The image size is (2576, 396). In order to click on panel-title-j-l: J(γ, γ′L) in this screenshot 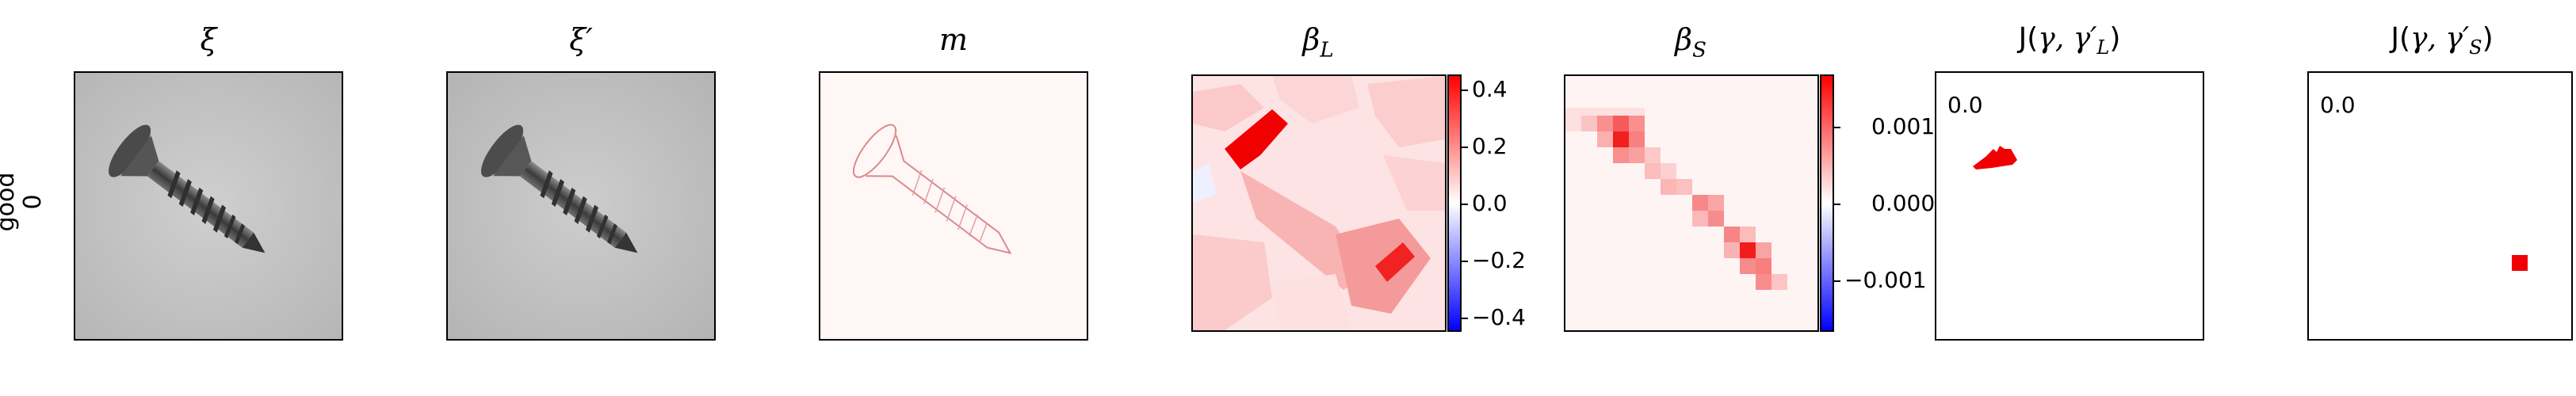, I will do `click(2069, 40)`.